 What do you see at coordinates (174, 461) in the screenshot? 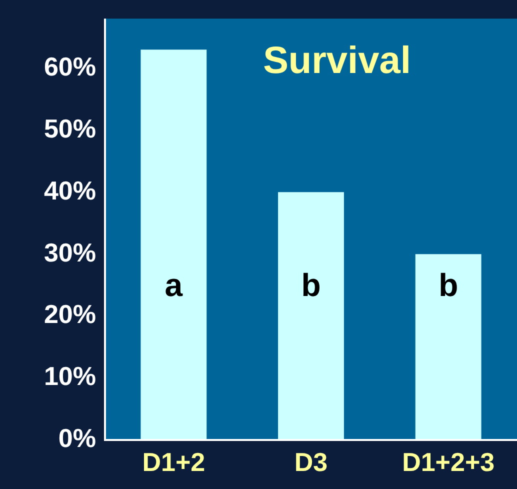
I see `x-tick-label: D1+2` at bounding box center [174, 461].